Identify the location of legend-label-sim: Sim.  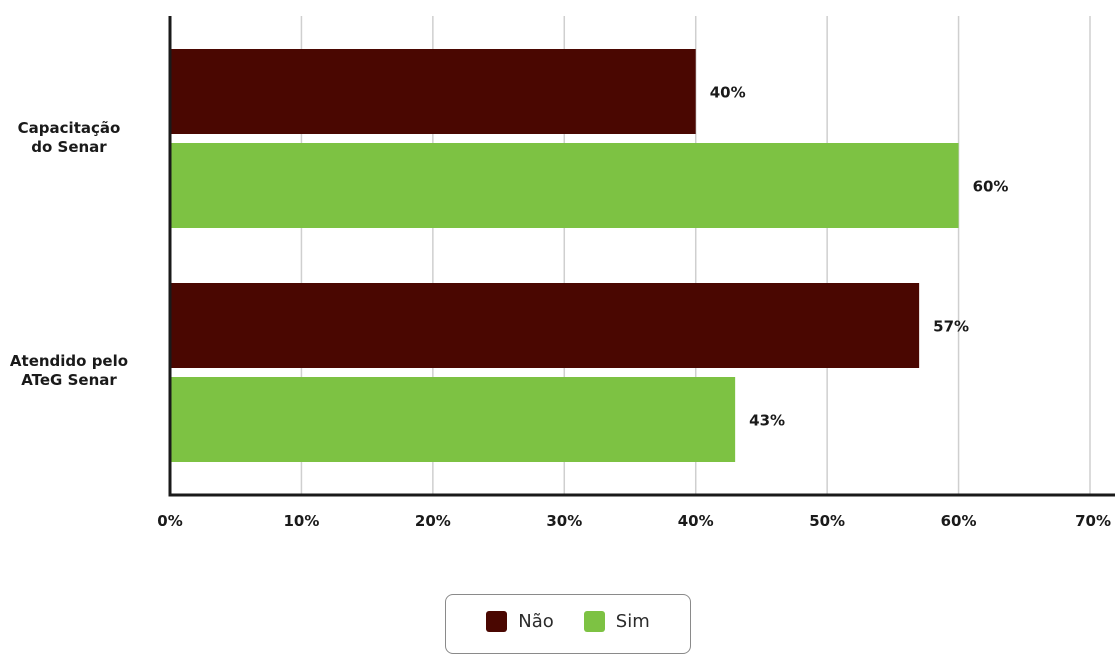
(632, 621).